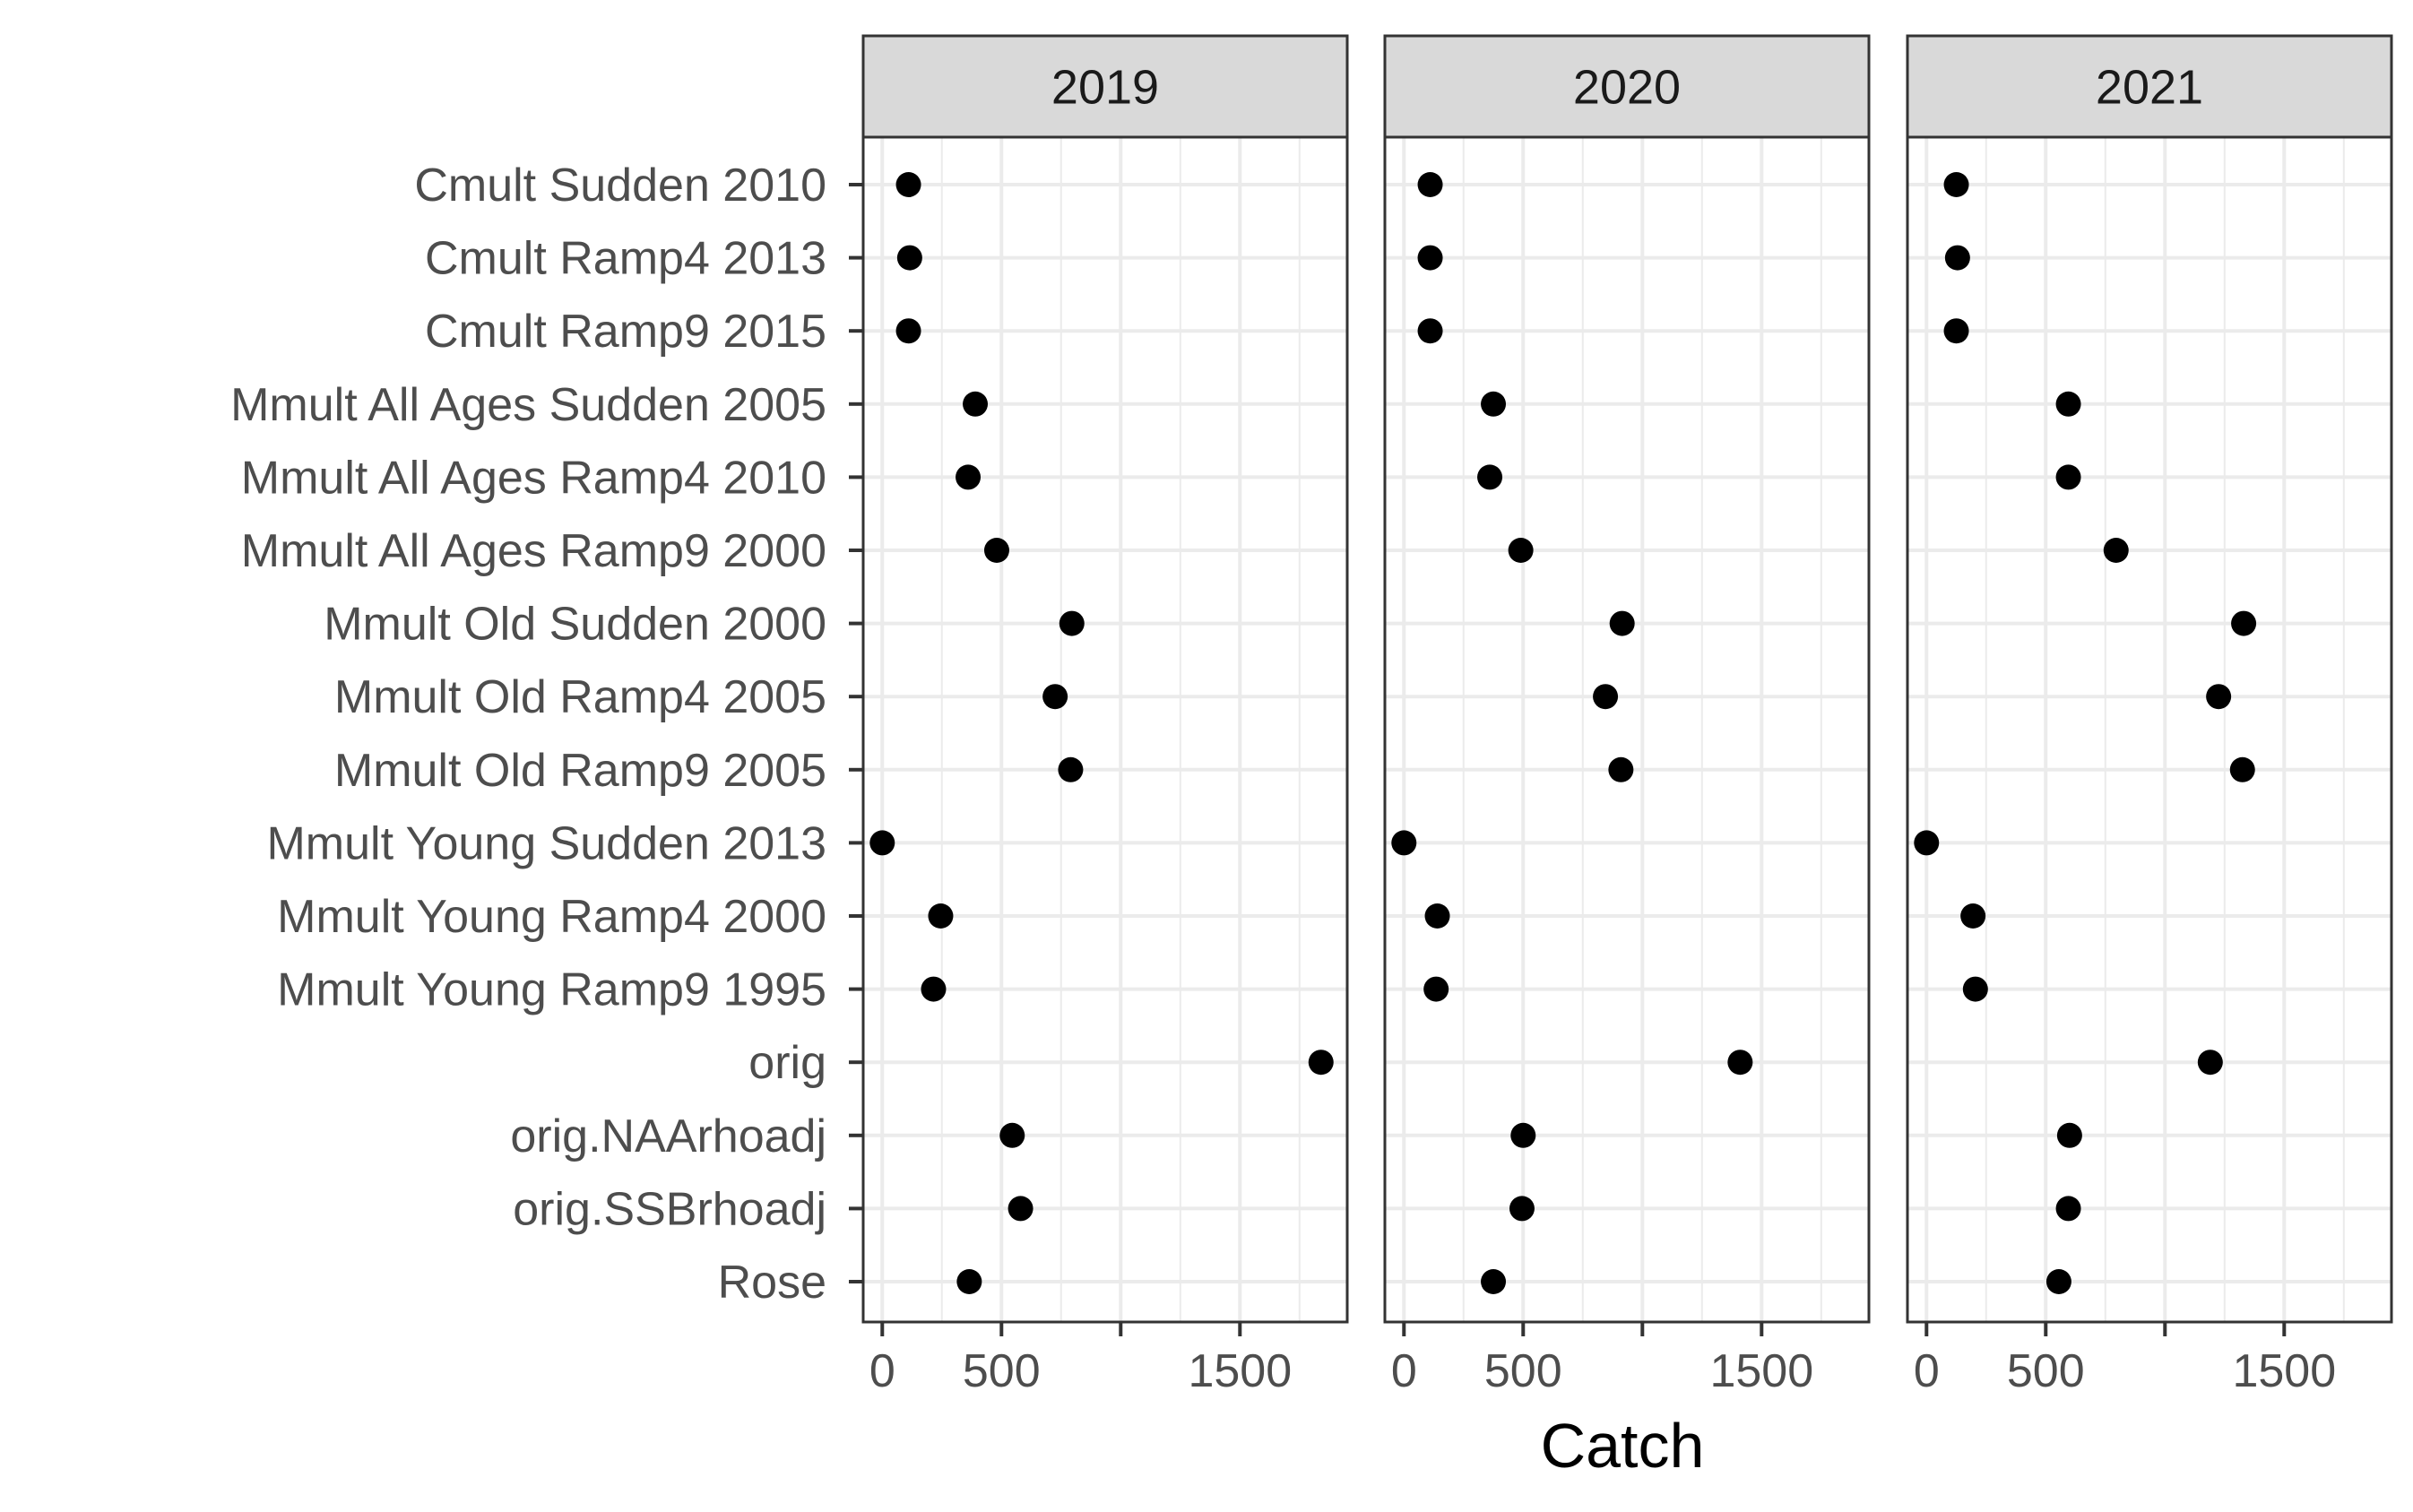 The image size is (2413, 1512). I want to click on y-tick-label: Mmult Old Ramp9 2005, so click(580, 771).